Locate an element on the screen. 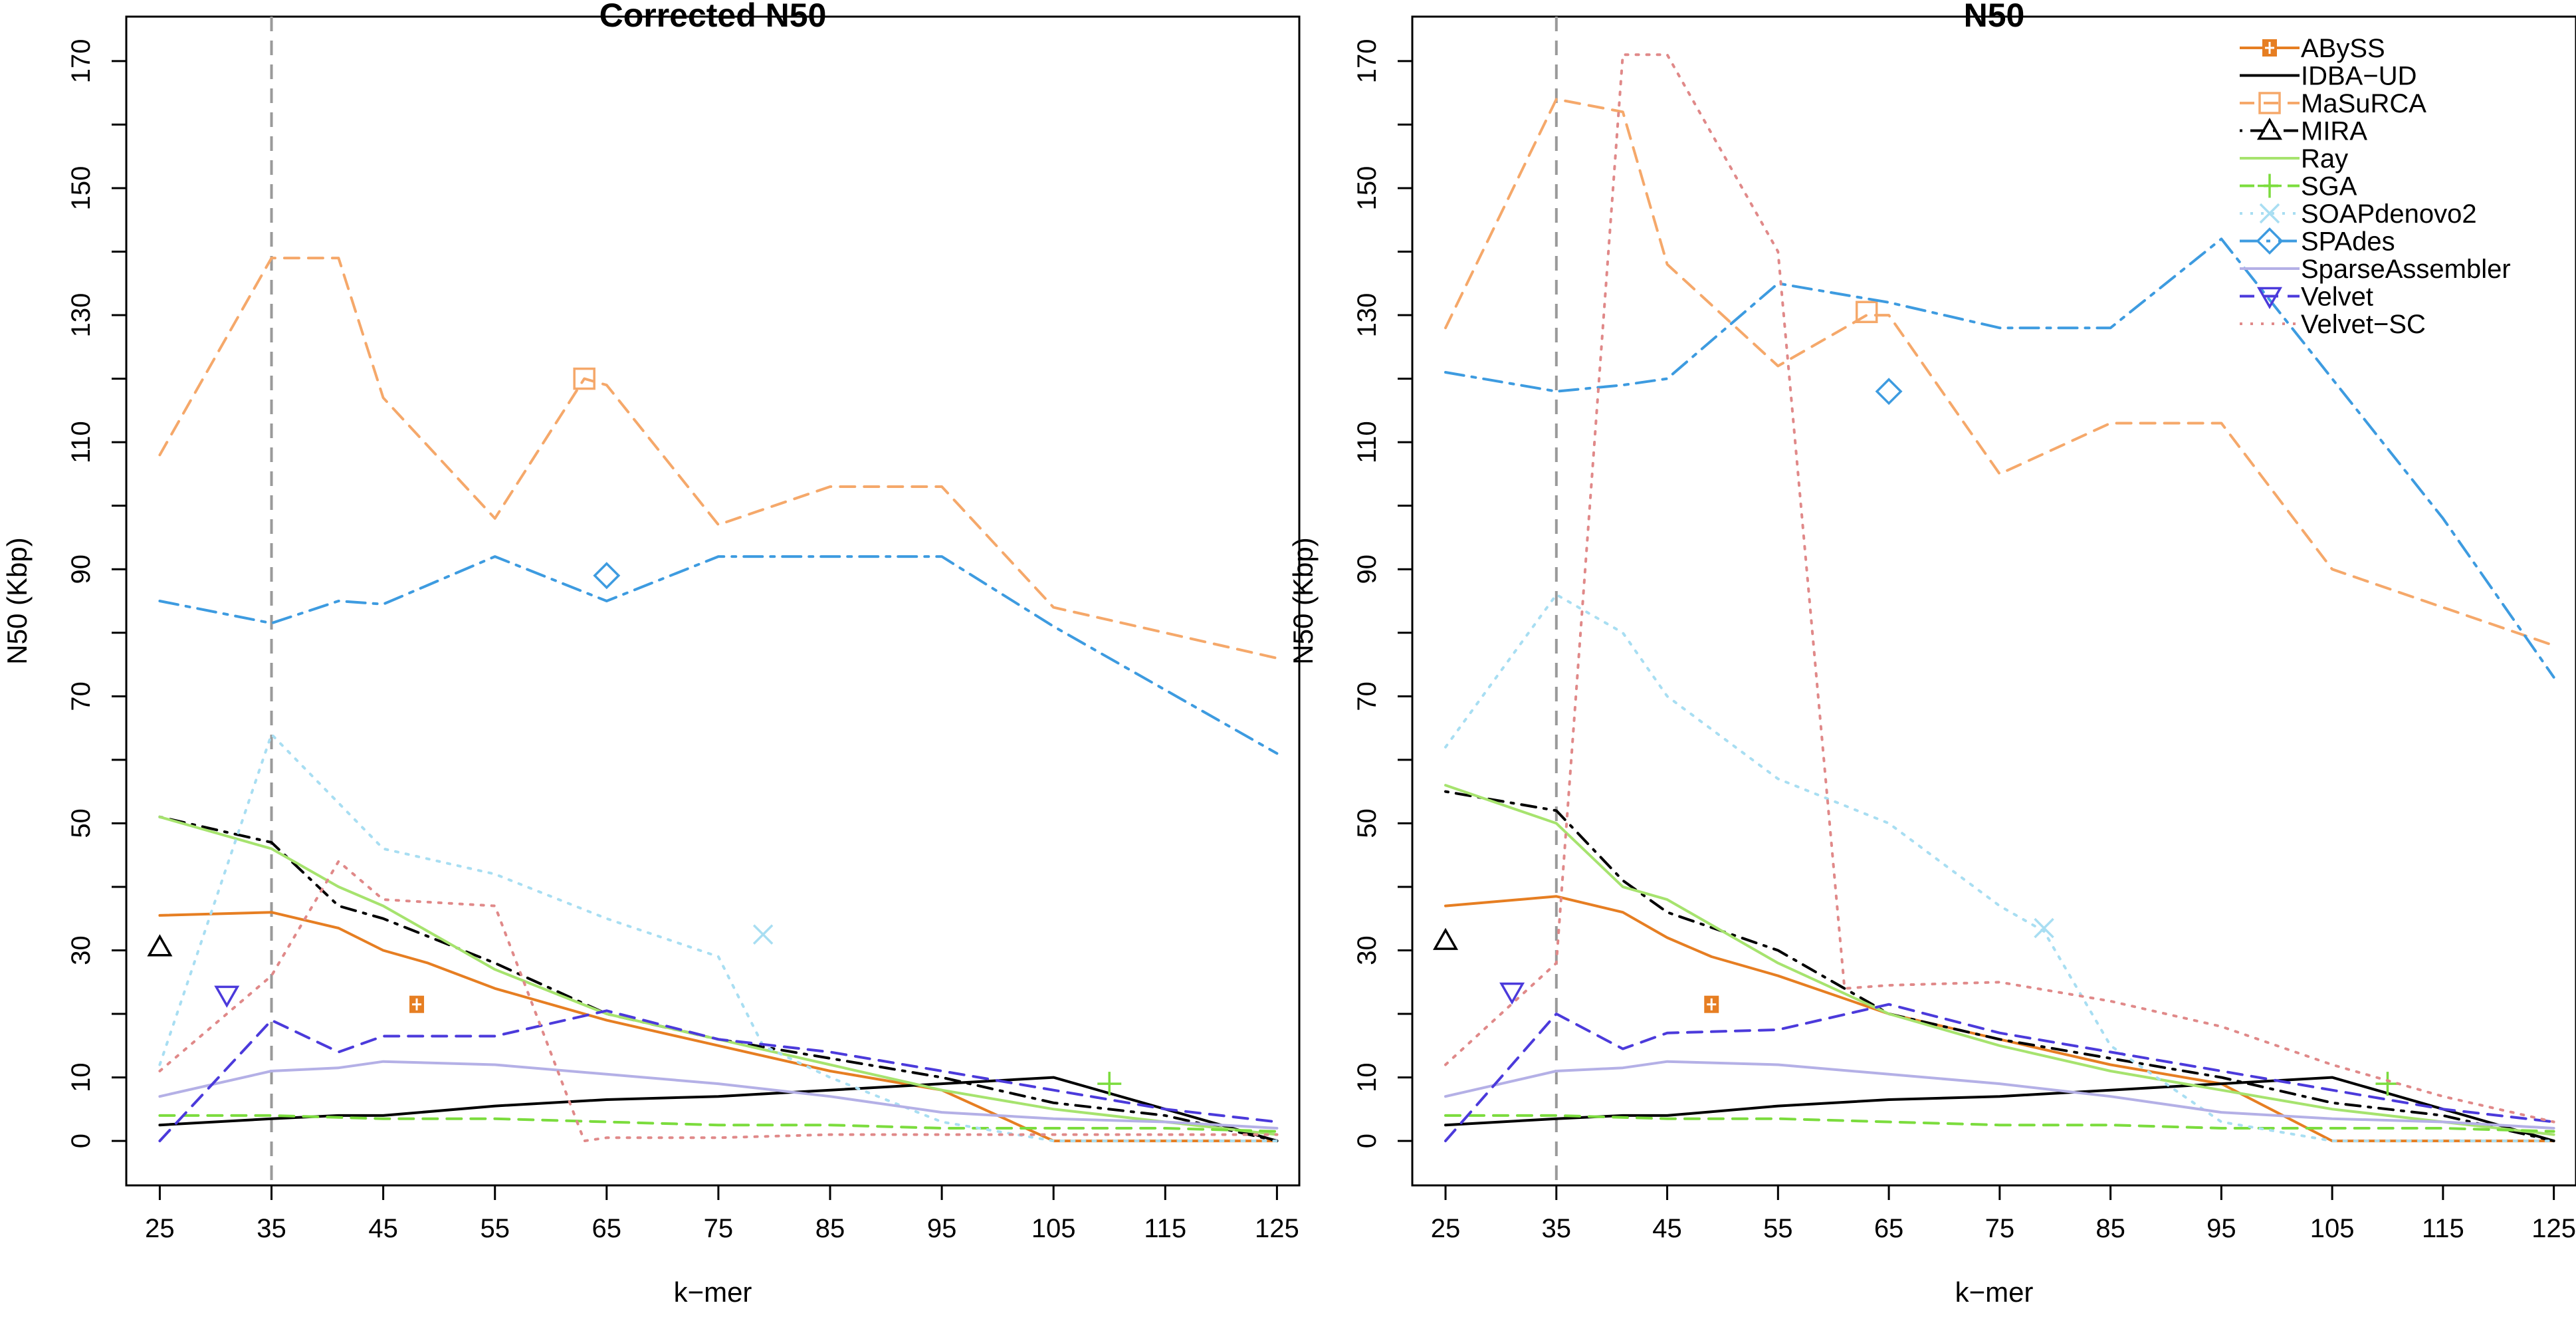 This screenshot has height=1325, width=2576. y-tick-label-30: 30 is located at coordinates (1367, 950).